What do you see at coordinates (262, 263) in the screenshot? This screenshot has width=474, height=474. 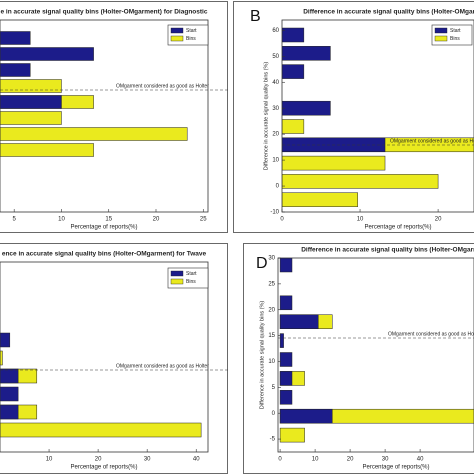 I see `panel-label: D` at bounding box center [262, 263].